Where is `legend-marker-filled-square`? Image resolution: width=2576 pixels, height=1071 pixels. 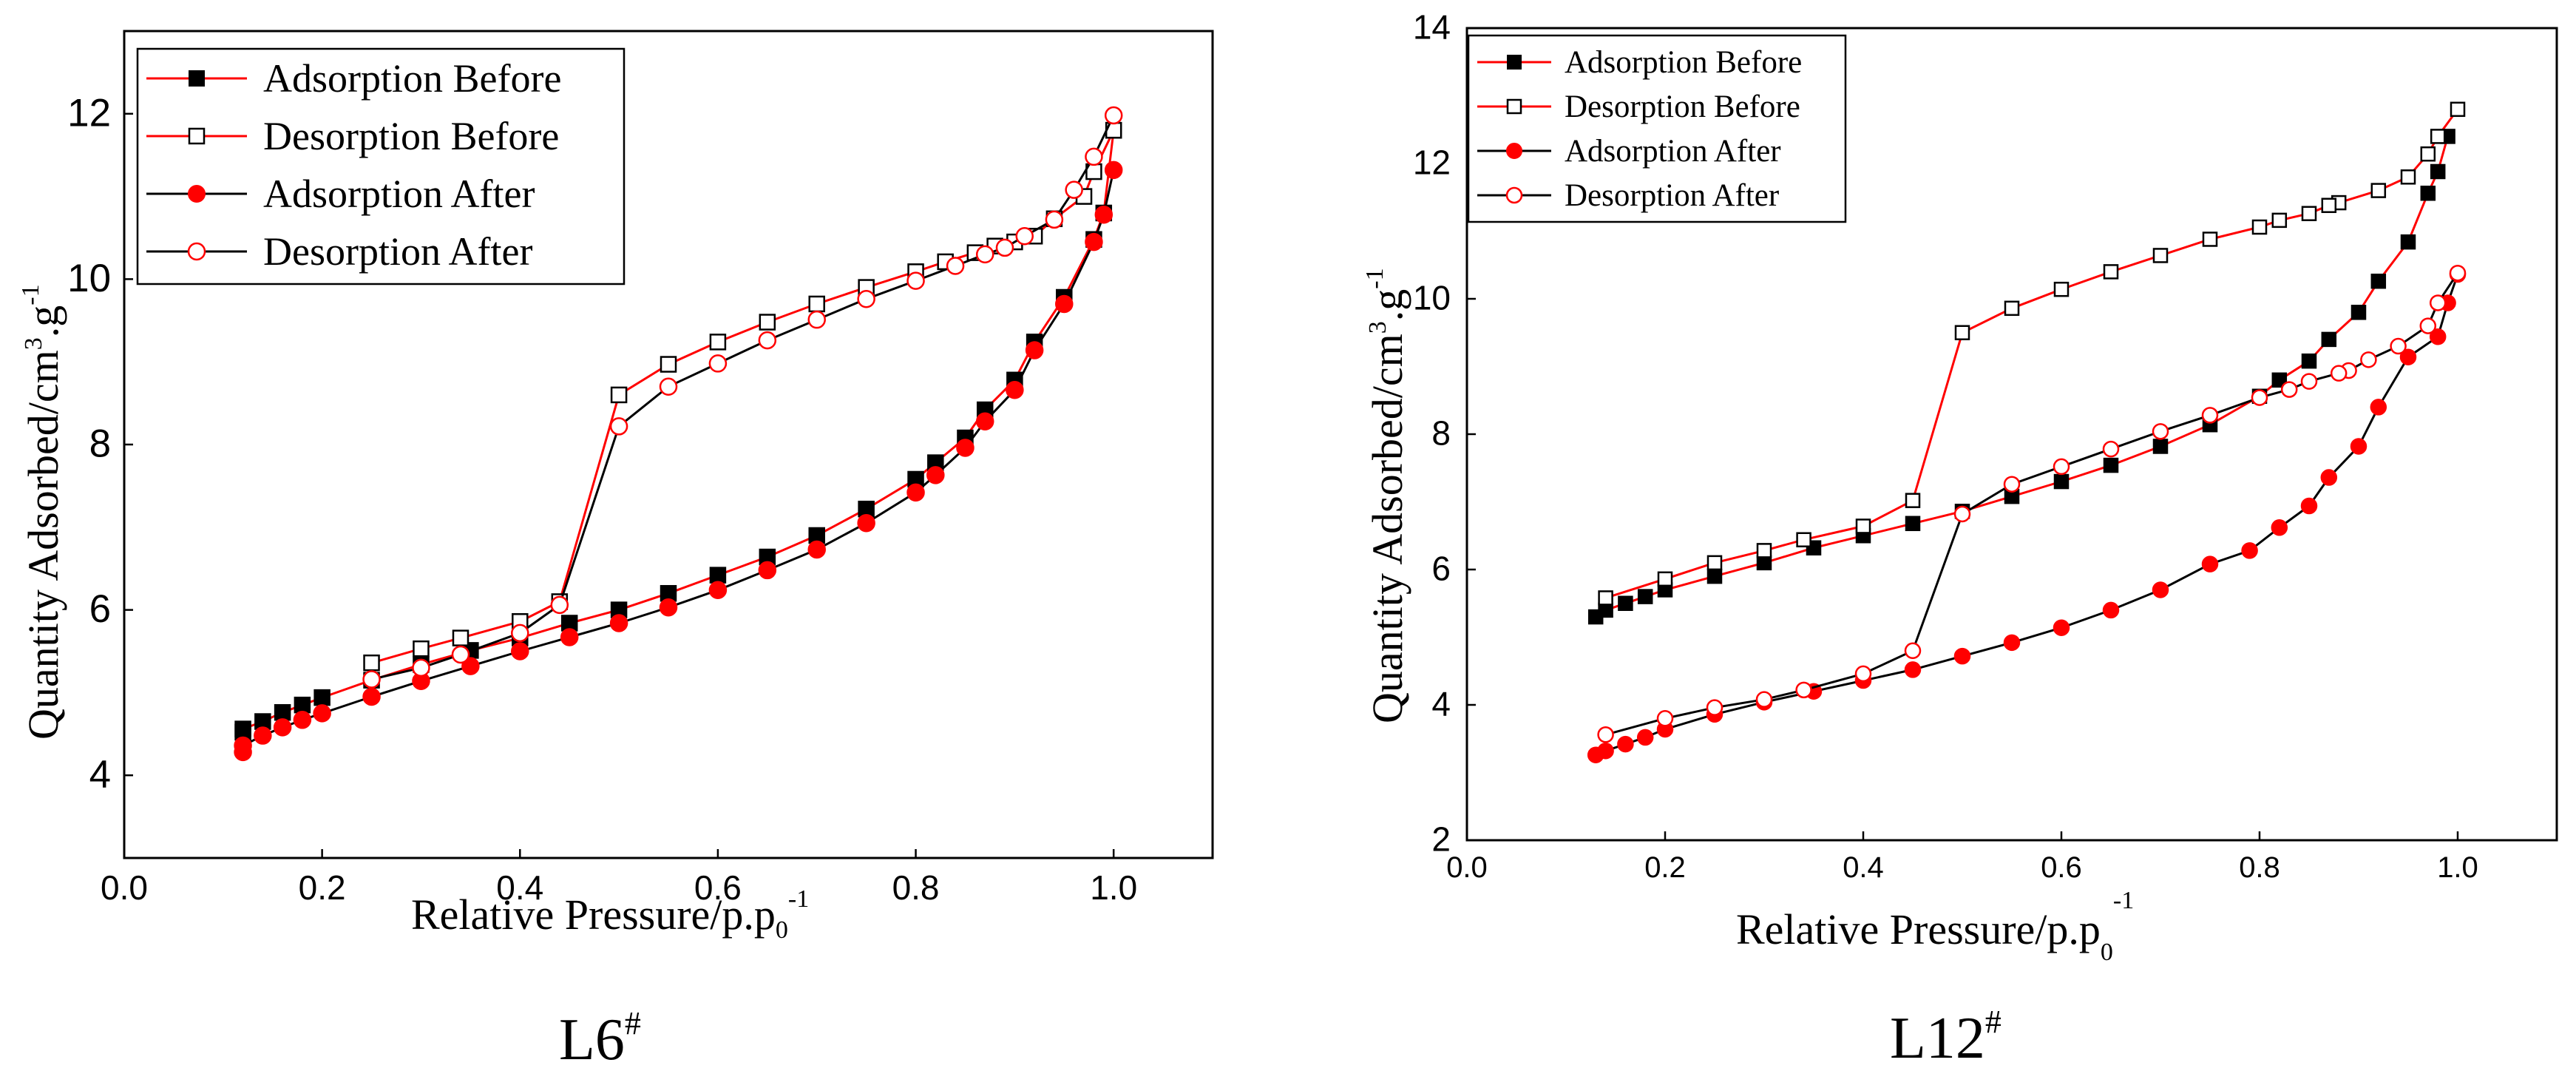 legend-marker-filled-square is located at coordinates (1514, 62).